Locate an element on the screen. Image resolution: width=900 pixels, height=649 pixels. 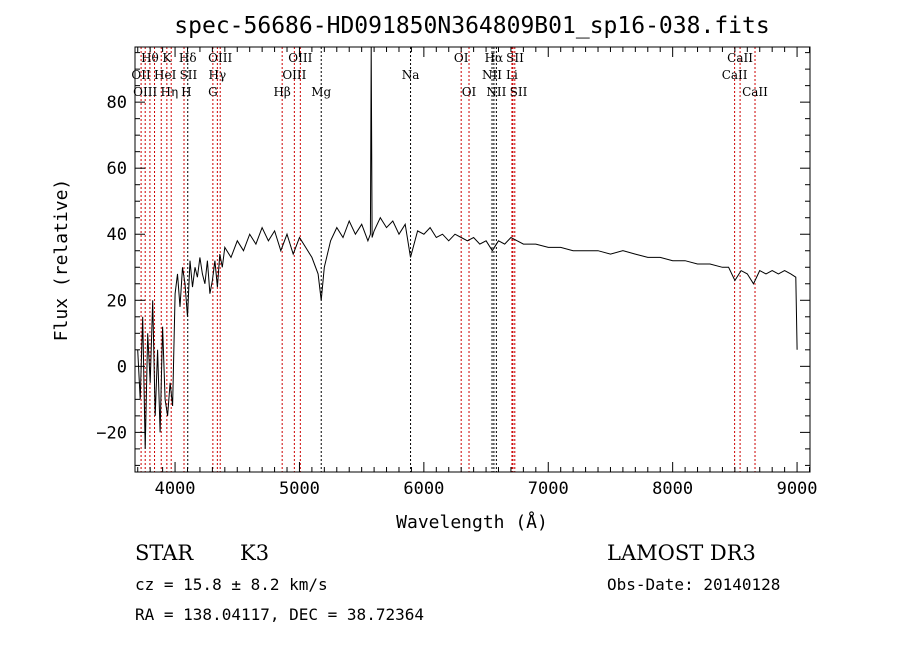
x-tick-label: 5000 is located at coordinates (299, 489).